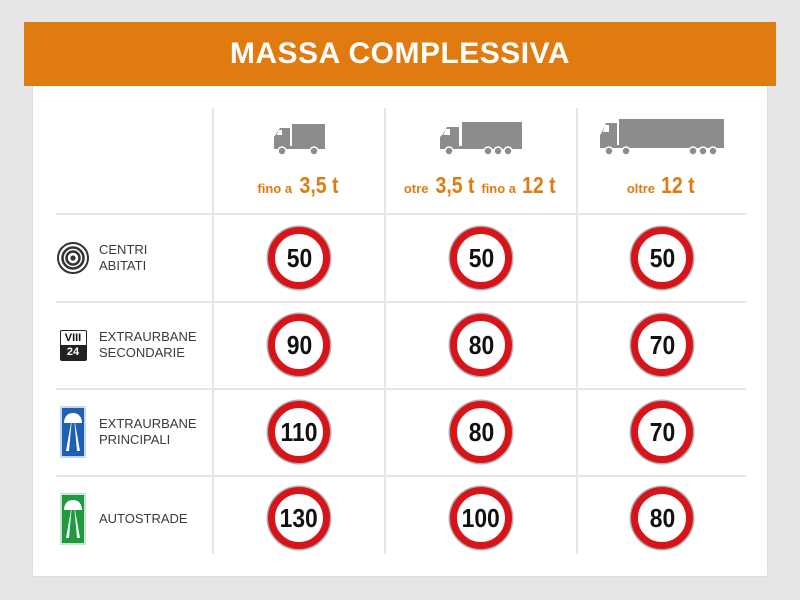  I want to click on urban-area-sign-icon, so click(73, 258).